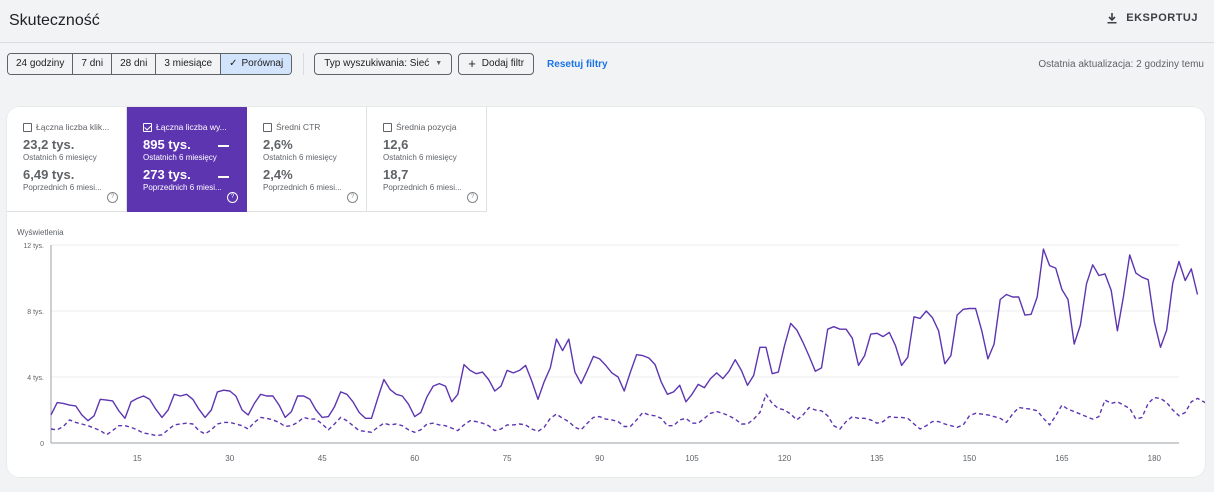  What do you see at coordinates (40, 232) in the screenshot?
I see `y-axis-label: Wyświetlenia` at bounding box center [40, 232].